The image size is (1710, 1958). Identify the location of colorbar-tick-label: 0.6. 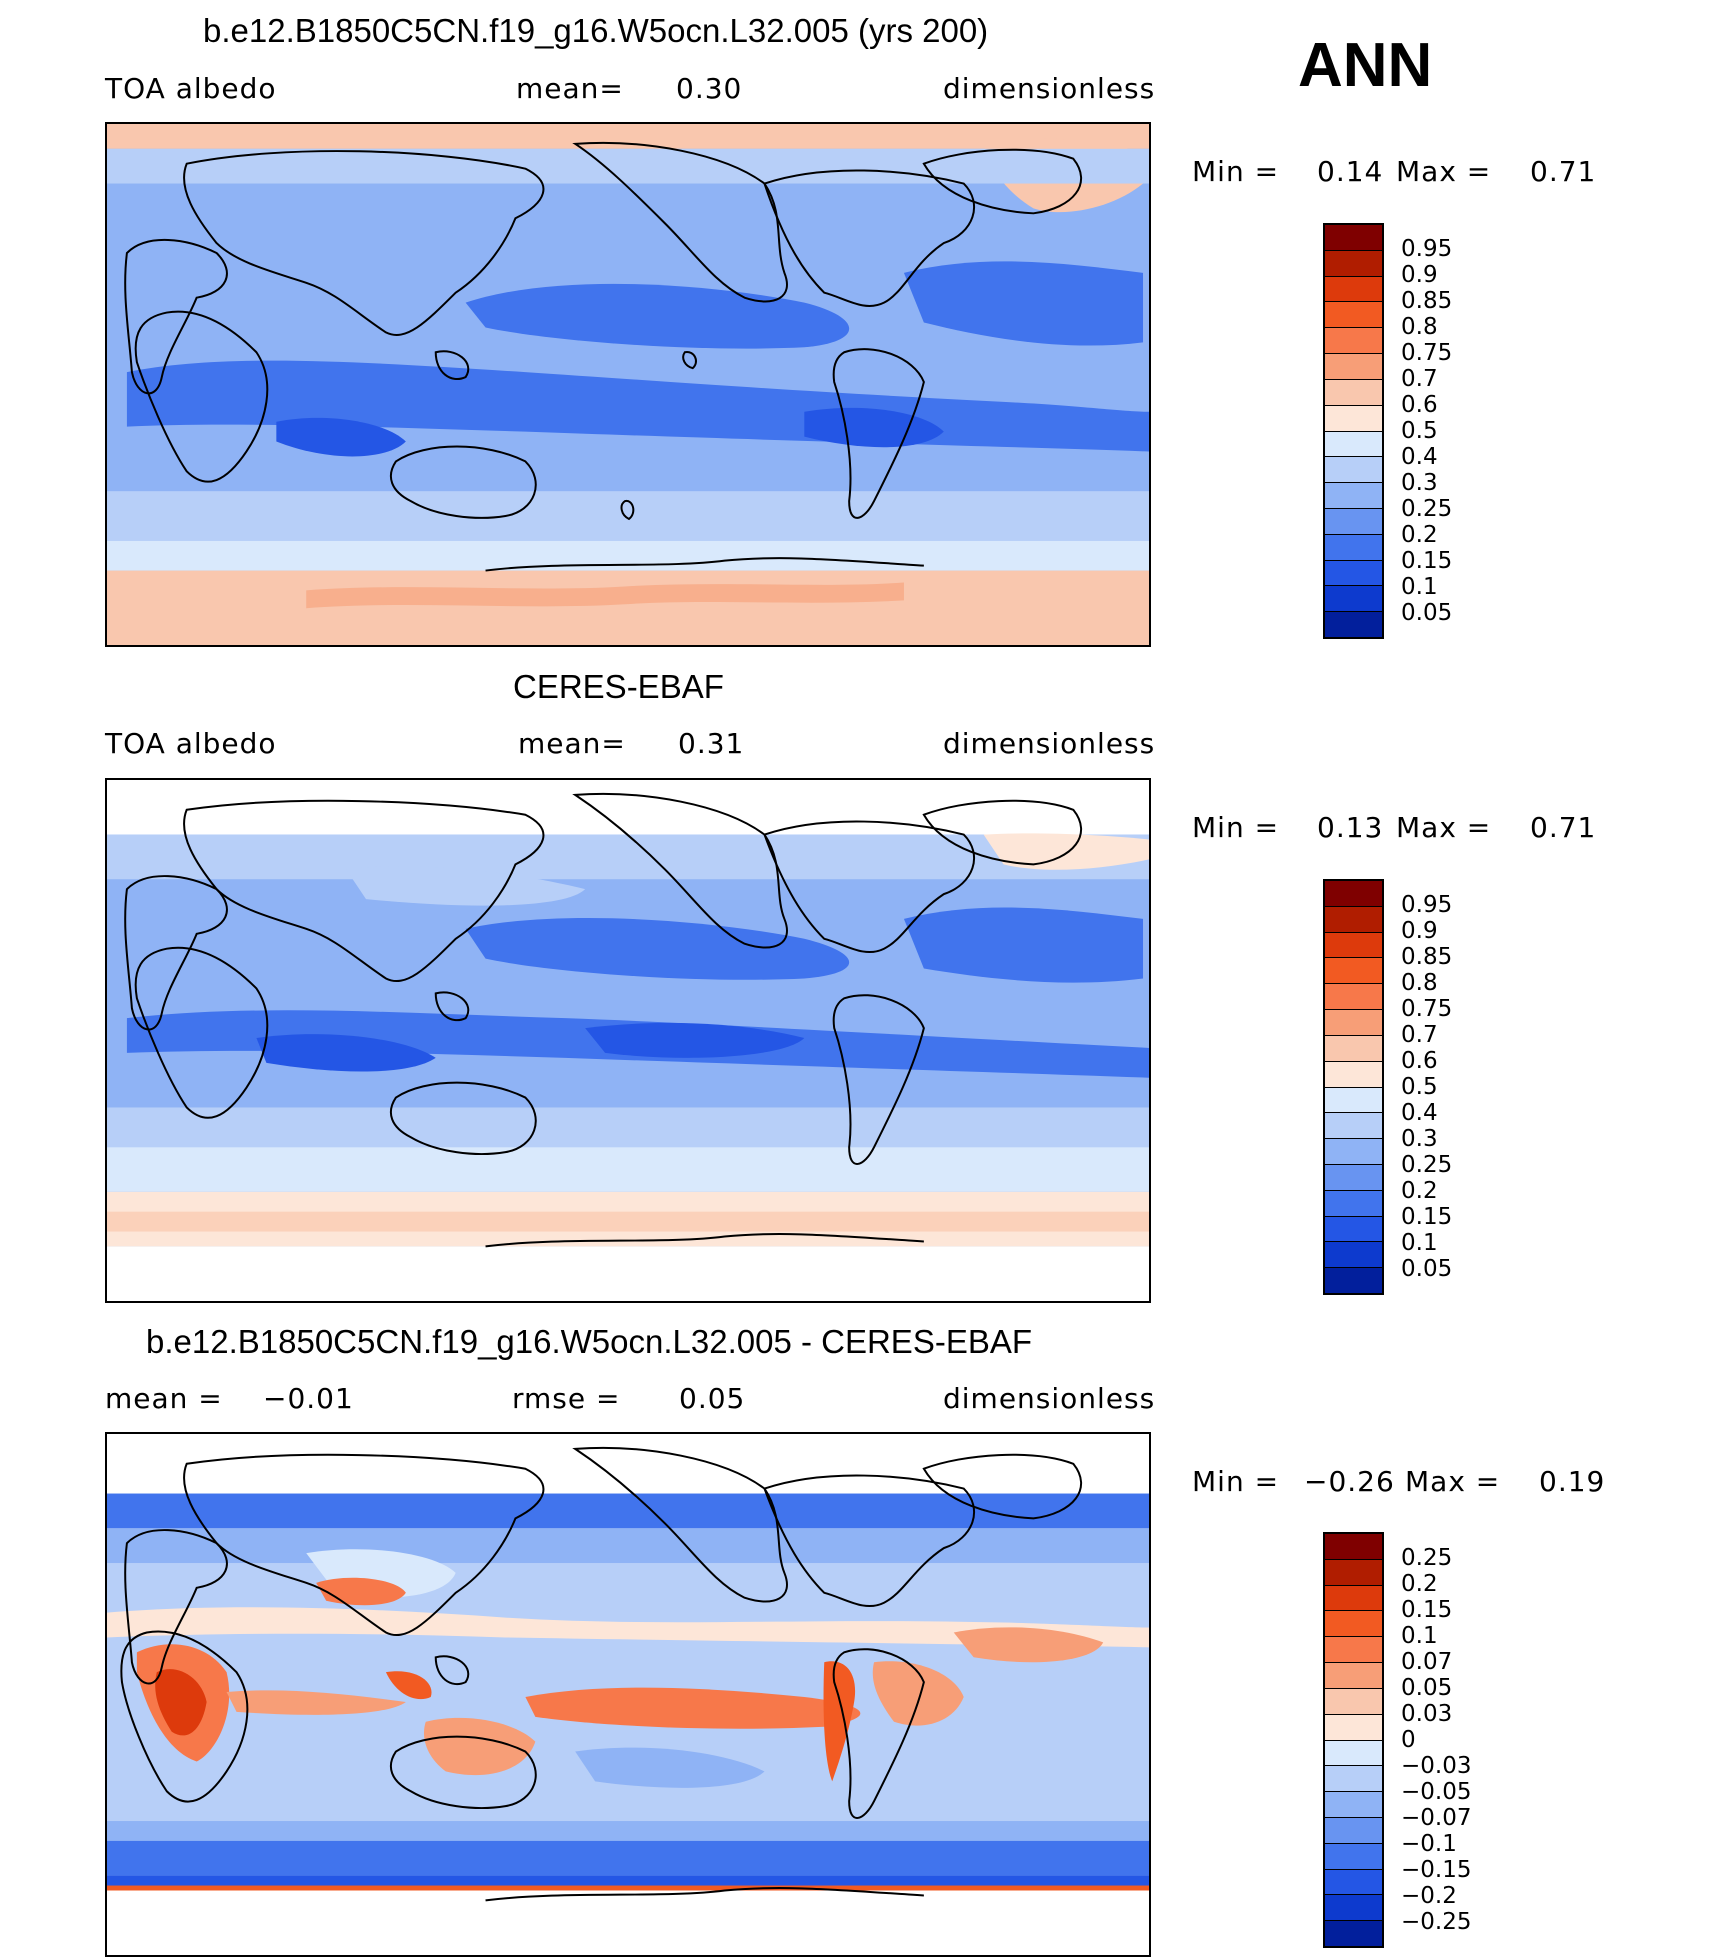
(1419, 405).